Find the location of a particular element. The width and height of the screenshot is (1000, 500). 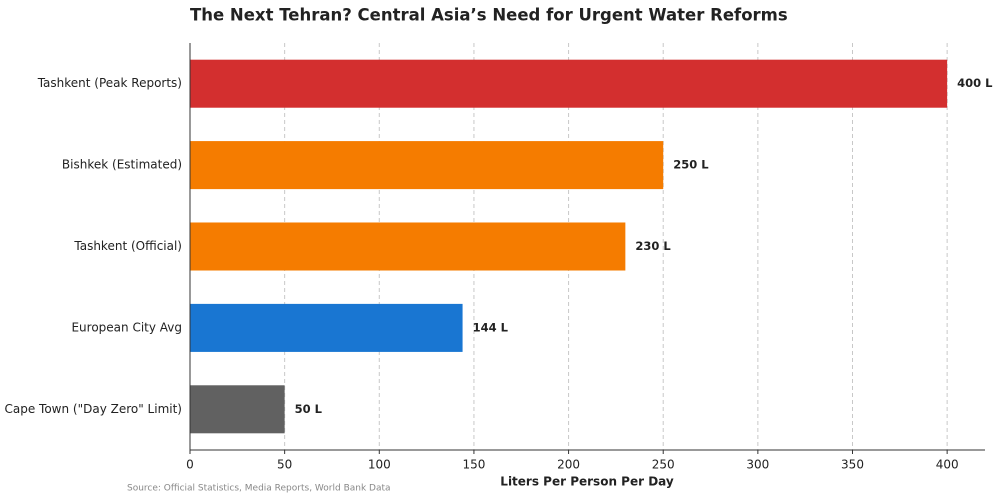

x-tick-label: 100 is located at coordinates (379, 465).